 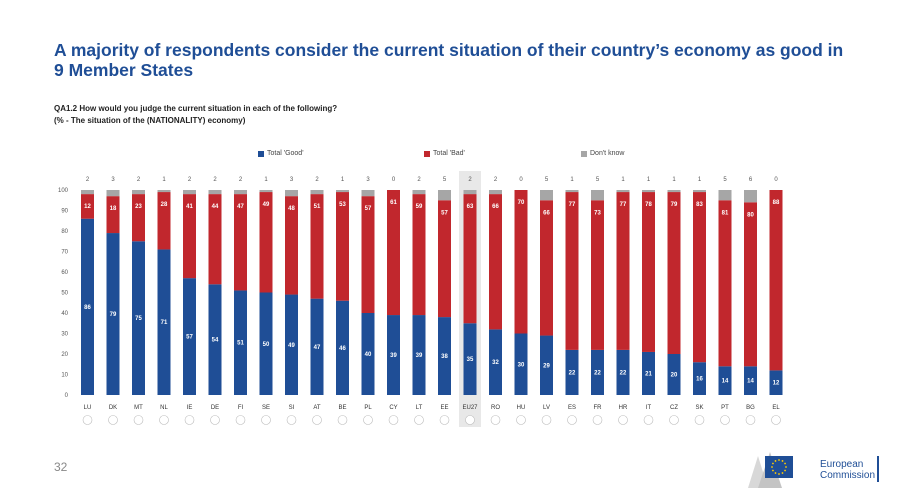 What do you see at coordinates (64, 355) in the screenshot?
I see `y-tick-label: 20` at bounding box center [64, 355].